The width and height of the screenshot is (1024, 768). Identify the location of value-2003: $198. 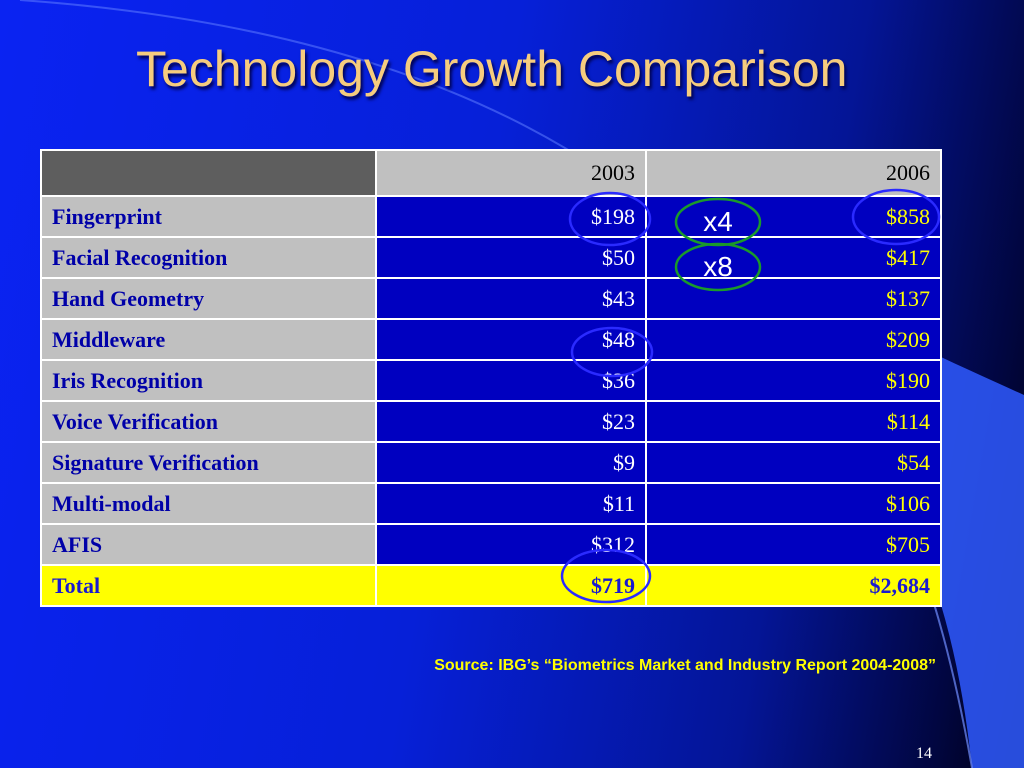
(511, 216).